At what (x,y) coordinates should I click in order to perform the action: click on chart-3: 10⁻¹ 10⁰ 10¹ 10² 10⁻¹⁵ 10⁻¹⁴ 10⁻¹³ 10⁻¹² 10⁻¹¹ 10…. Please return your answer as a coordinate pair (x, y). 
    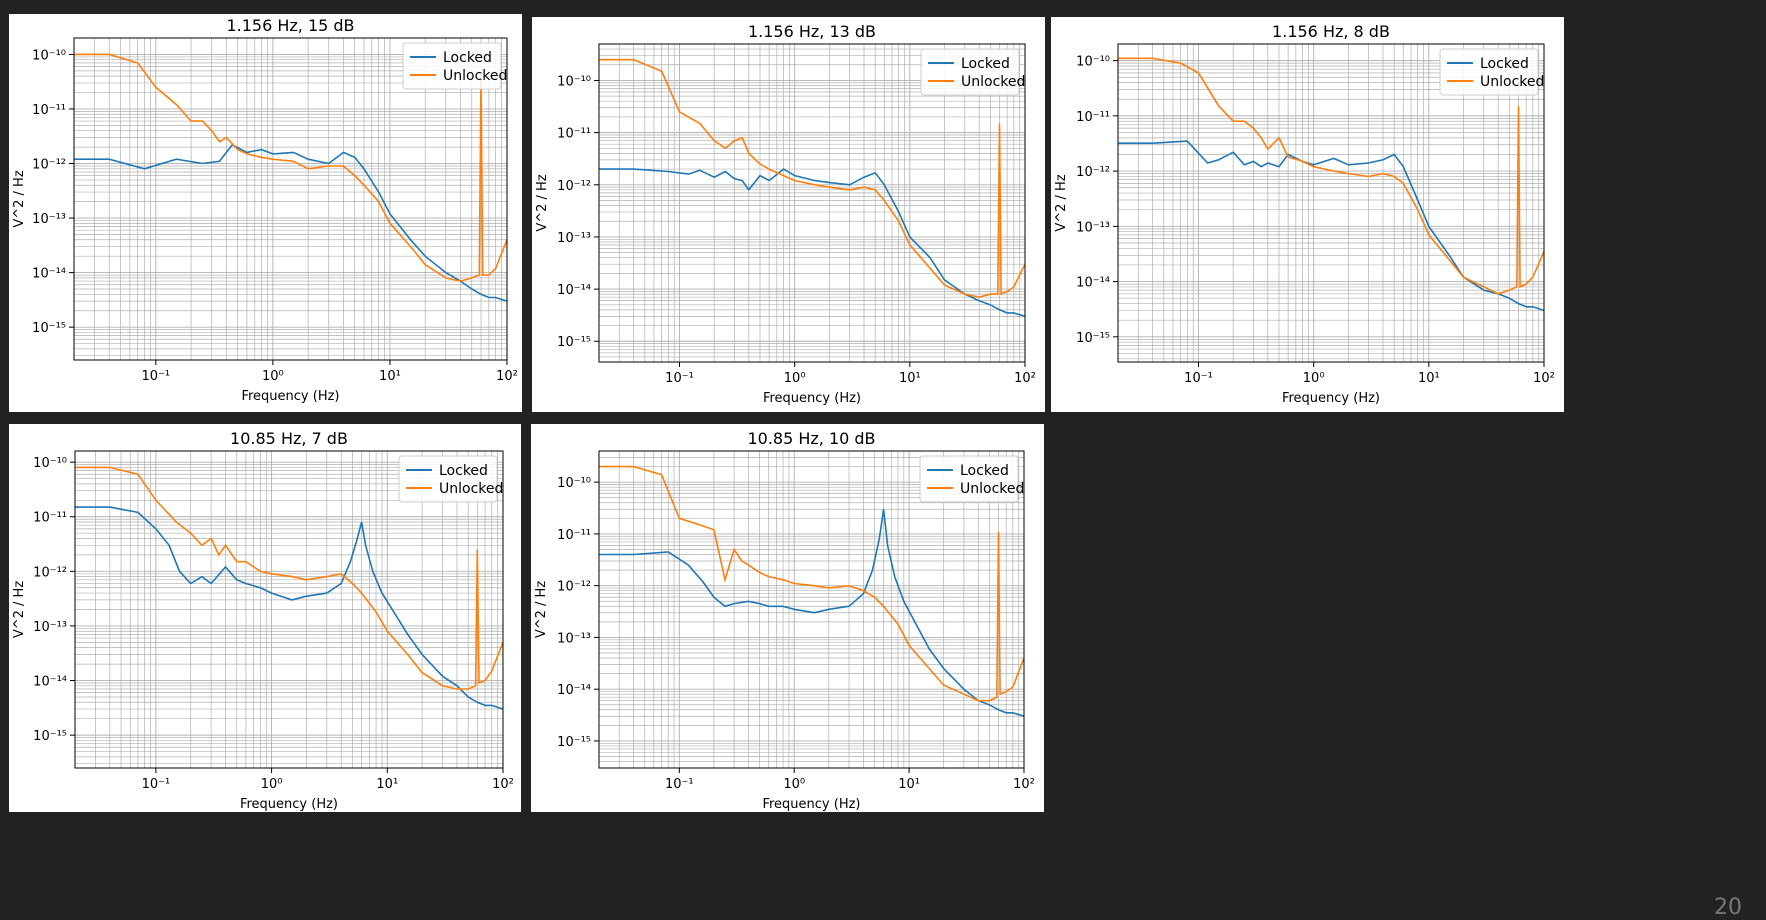
    Looking at the image, I should click on (1304, 214).